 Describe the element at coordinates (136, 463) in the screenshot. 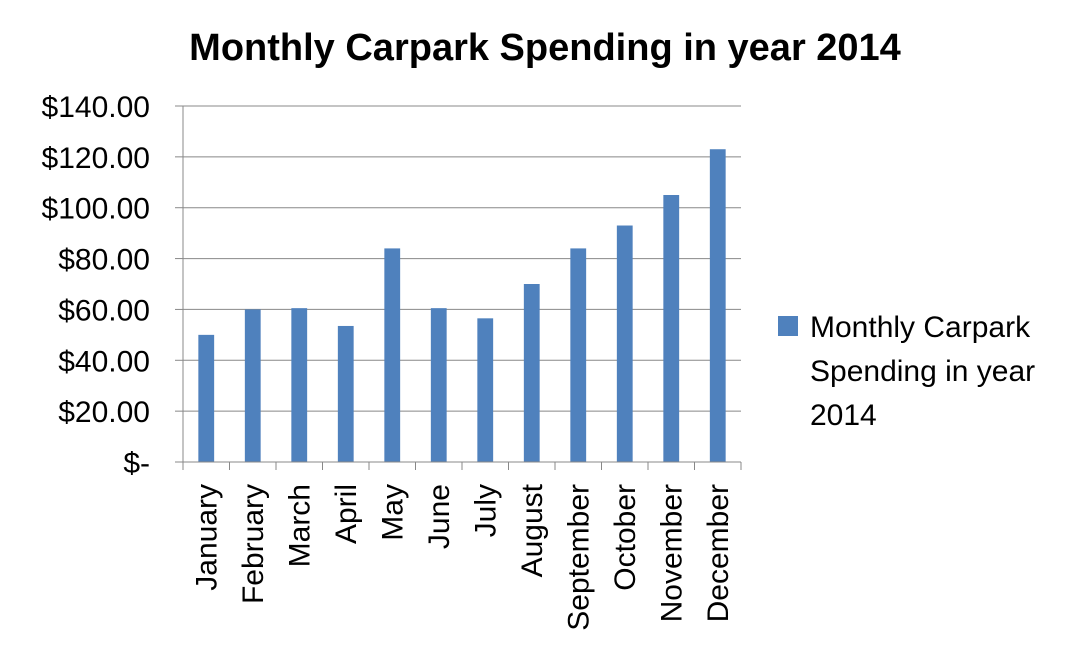

I see `y-tick-label: $-` at that location.